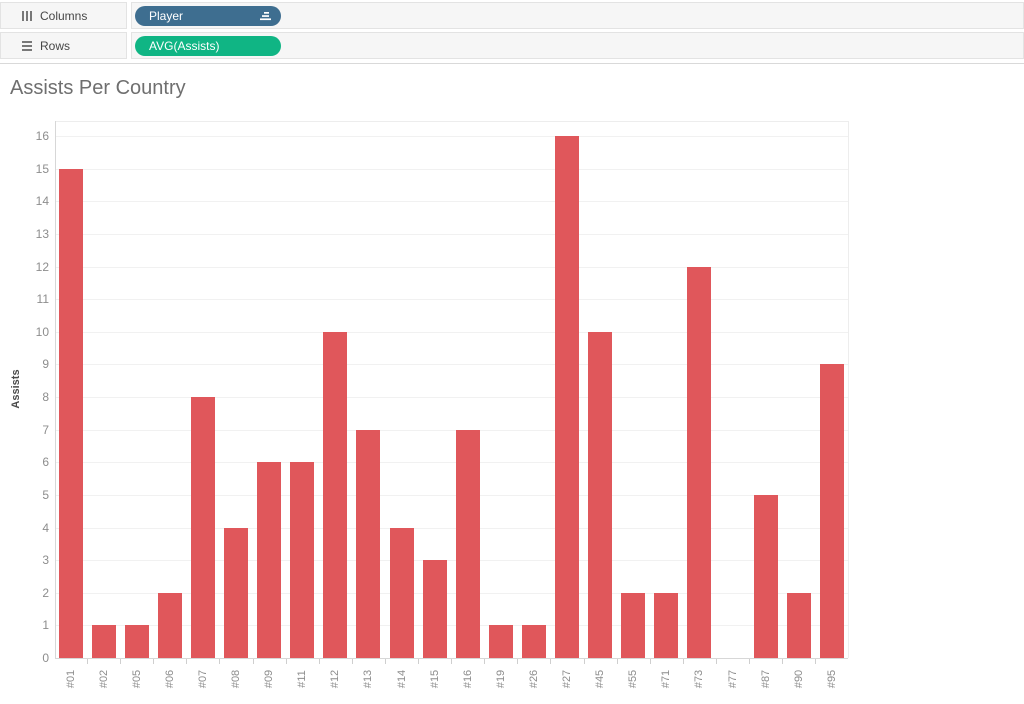  I want to click on shelf-divider, so click(512, 63).